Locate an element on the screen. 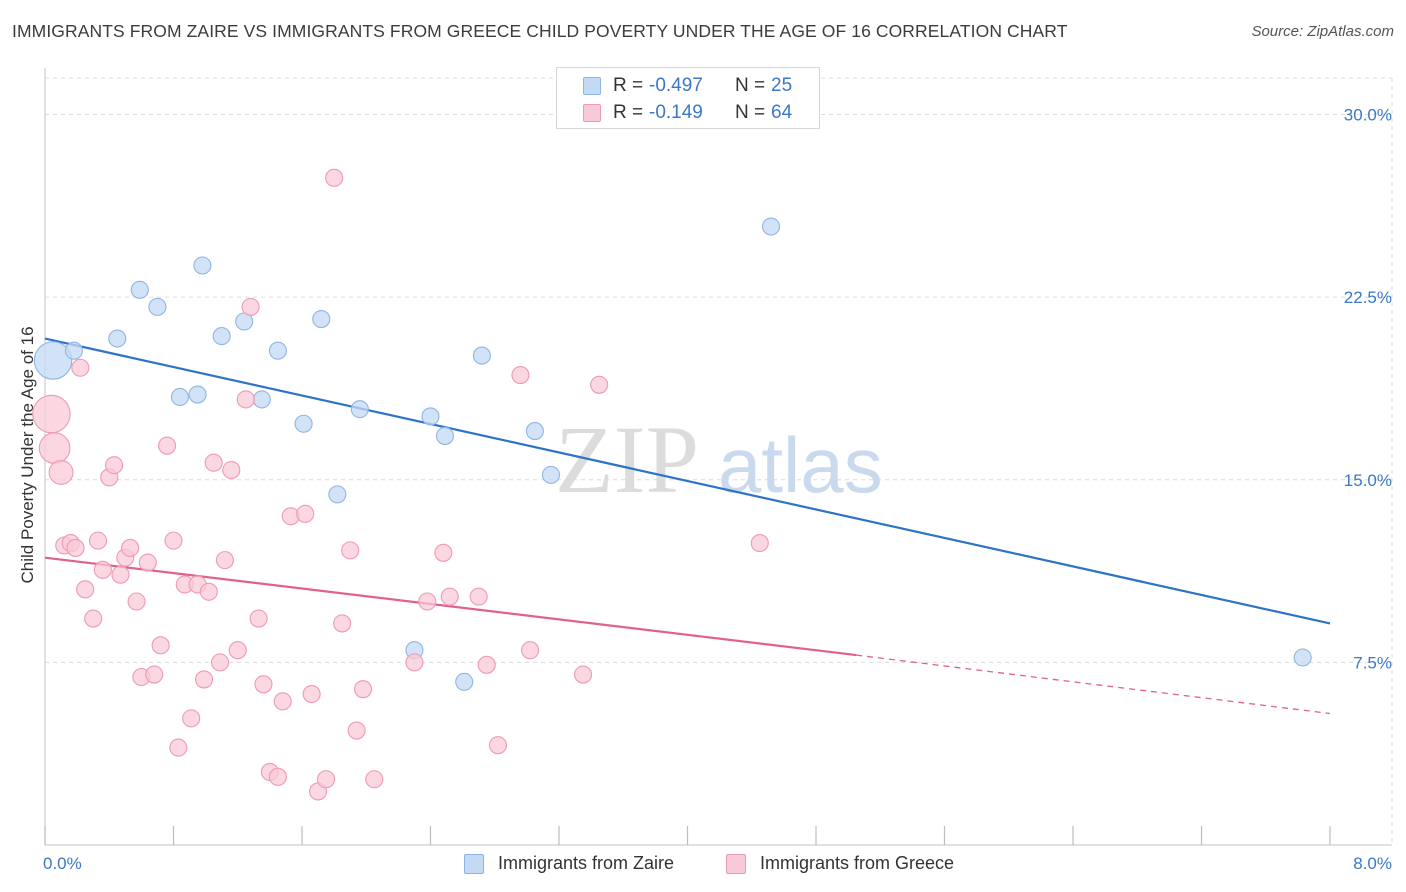 Image resolution: width=1406 pixels, height=892 pixels. correlation-legend: R = -0.497 N = 25 R = -0.149 N = 64 is located at coordinates (688, 98).